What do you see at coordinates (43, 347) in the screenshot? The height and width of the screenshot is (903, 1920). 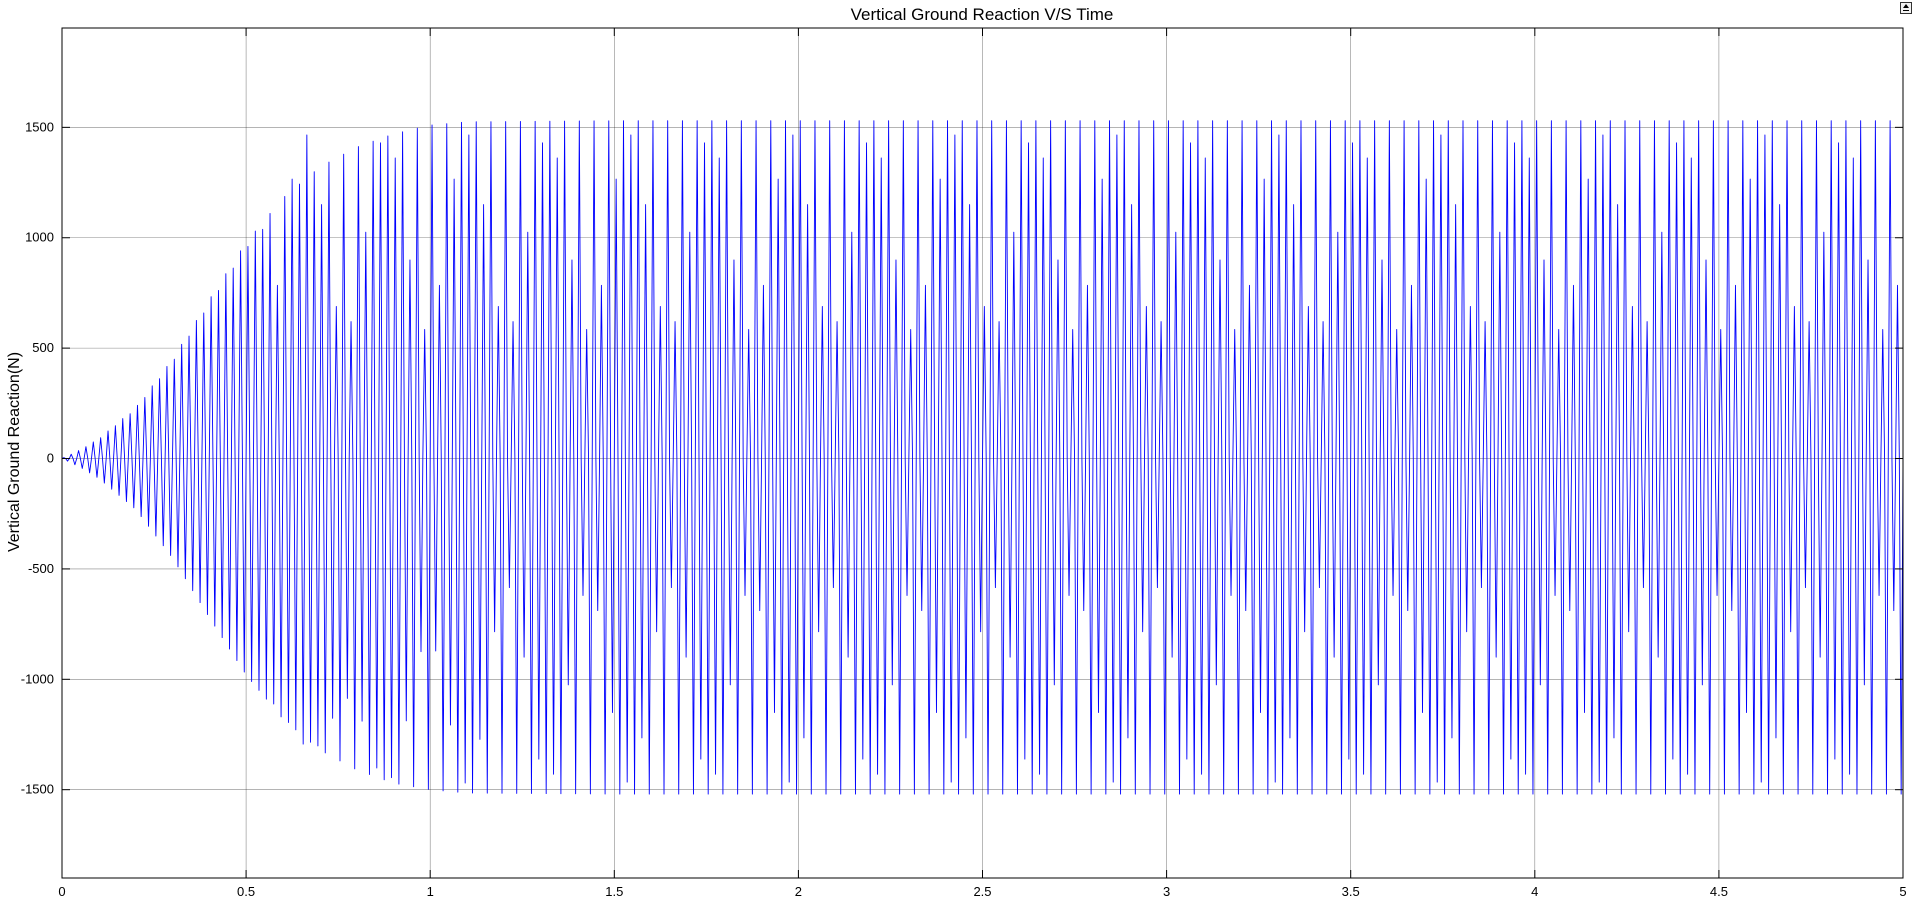 I see `y-tick-label: 500` at bounding box center [43, 347].